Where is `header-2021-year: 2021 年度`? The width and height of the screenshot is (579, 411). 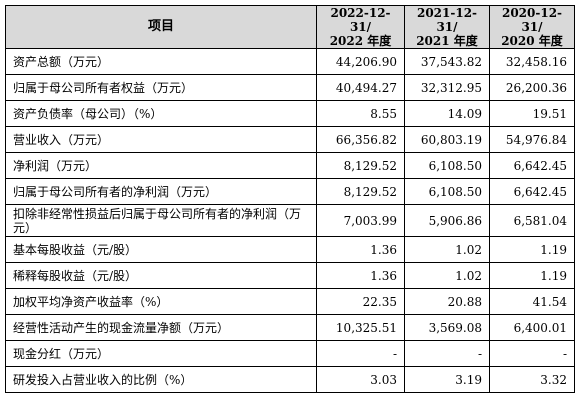 header-2021-year: 2021 年度 is located at coordinates (447, 41).